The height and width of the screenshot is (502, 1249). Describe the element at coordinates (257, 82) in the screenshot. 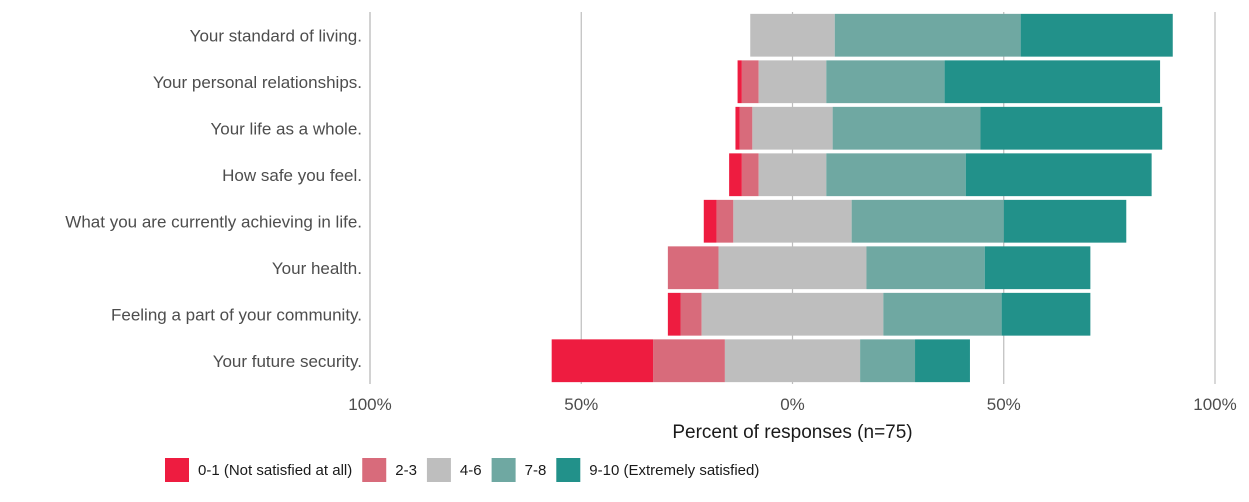

I see `category-label: Your personal relationships.` at that location.